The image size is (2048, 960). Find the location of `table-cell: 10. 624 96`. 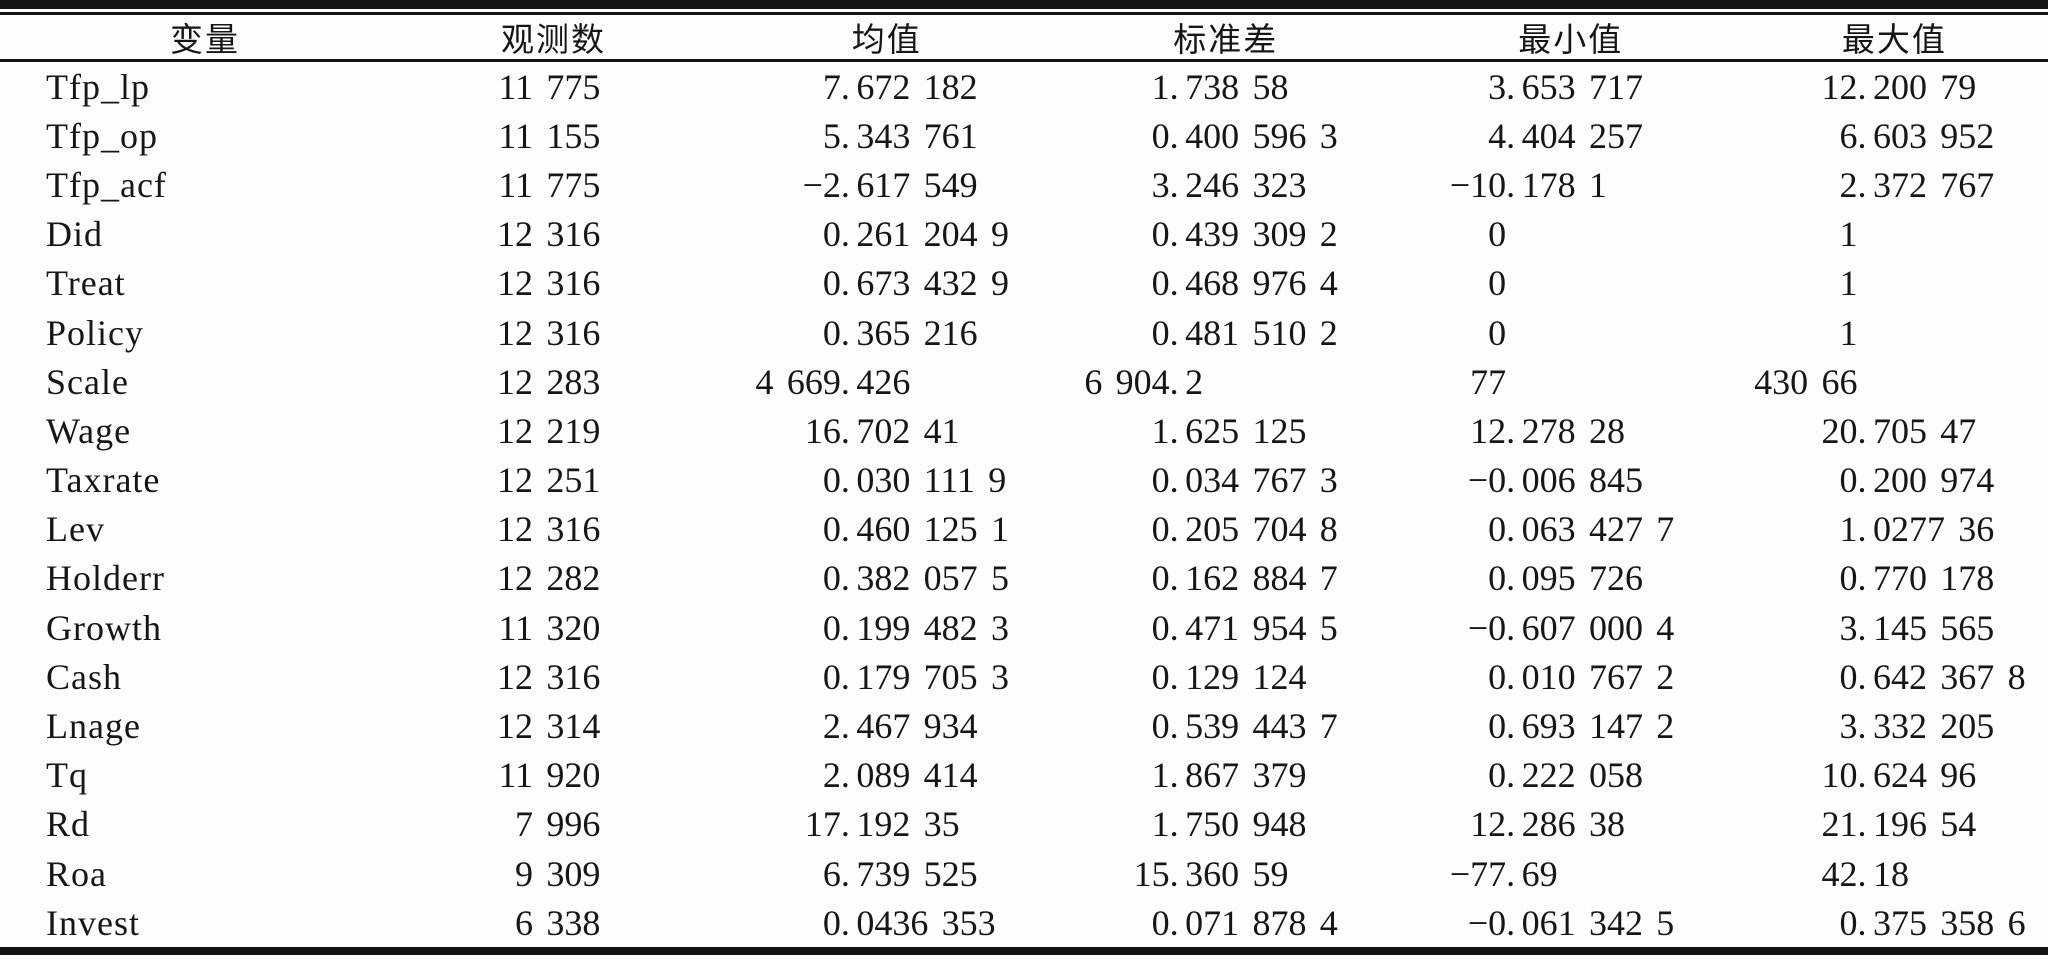

table-cell: 10. 624 96 is located at coordinates (1899, 775).